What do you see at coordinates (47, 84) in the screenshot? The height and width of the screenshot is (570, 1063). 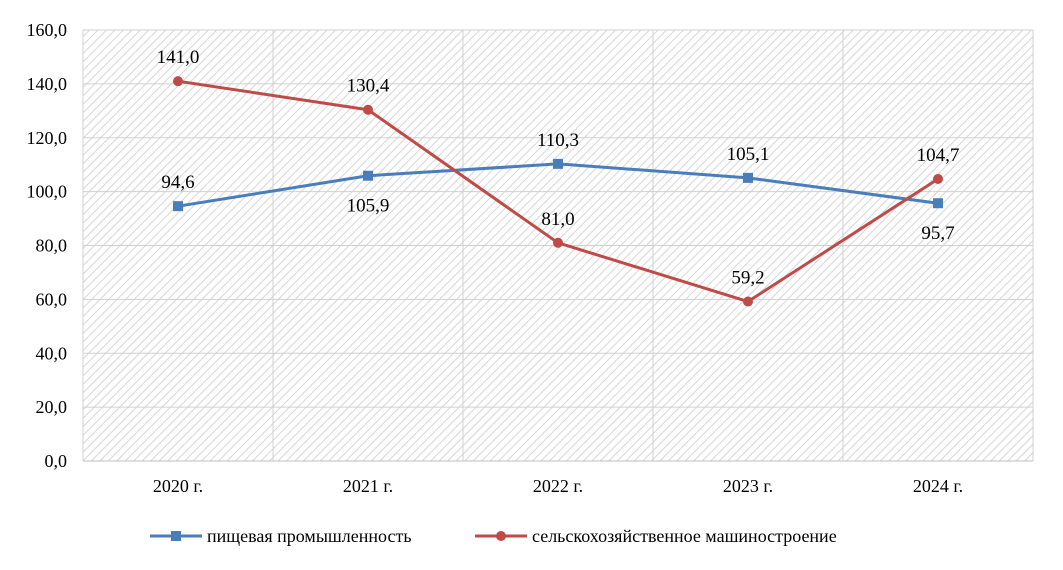 I see `y-tick-label: 140,0` at bounding box center [47, 84].